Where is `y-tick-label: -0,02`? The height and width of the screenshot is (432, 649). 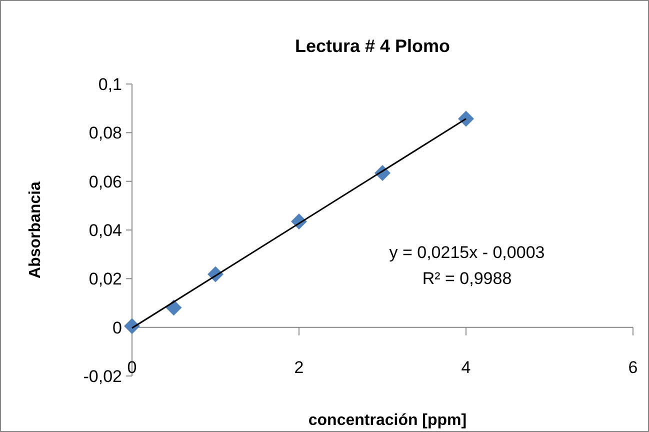
y-tick-label: -0,02 is located at coordinates (102, 376).